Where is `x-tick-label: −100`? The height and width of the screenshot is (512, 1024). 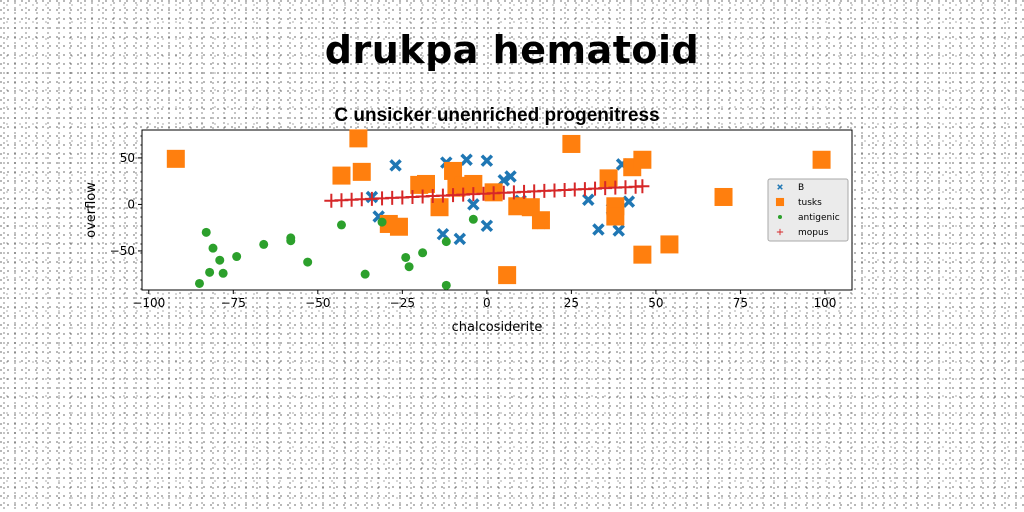
x-tick-label: −100 is located at coordinates (148, 303).